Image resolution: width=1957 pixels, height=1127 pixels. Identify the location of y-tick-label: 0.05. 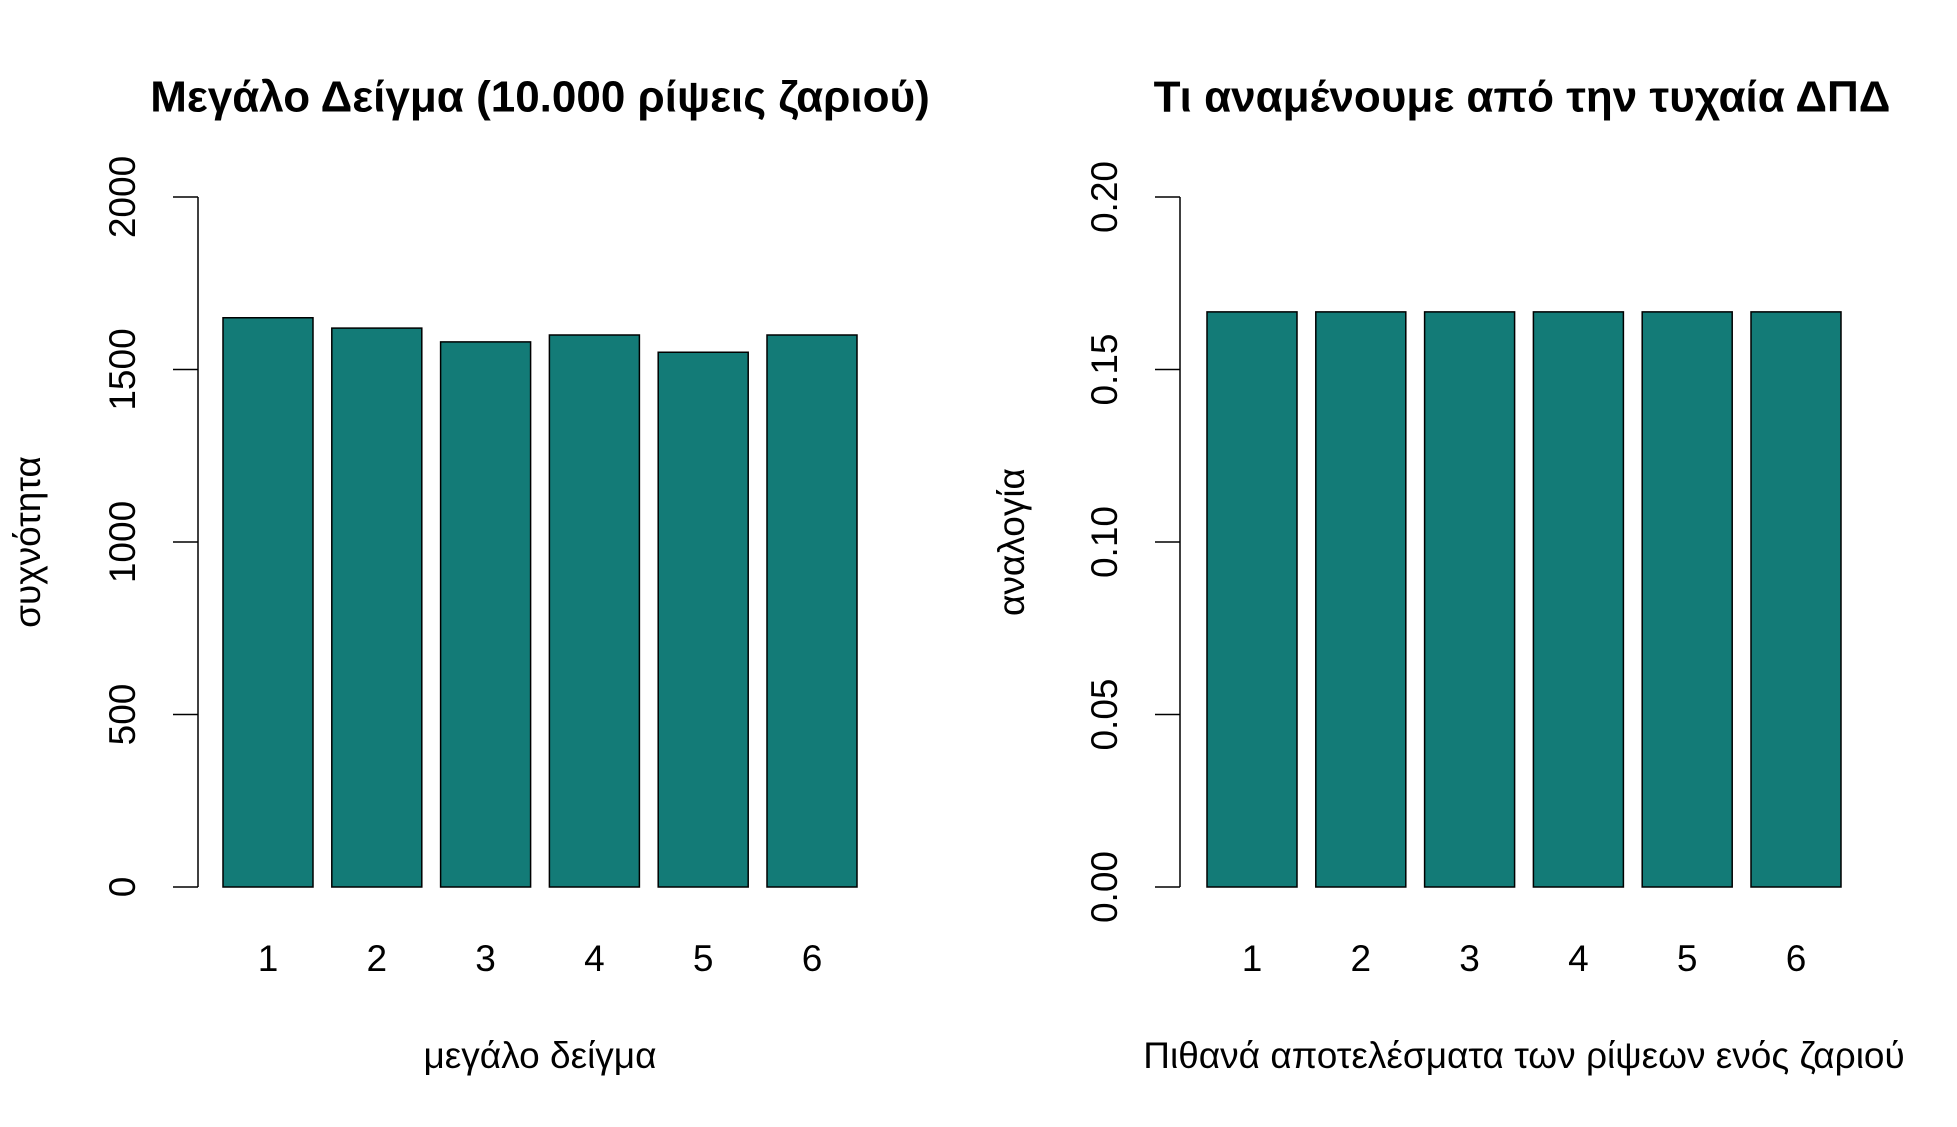
(1104, 714).